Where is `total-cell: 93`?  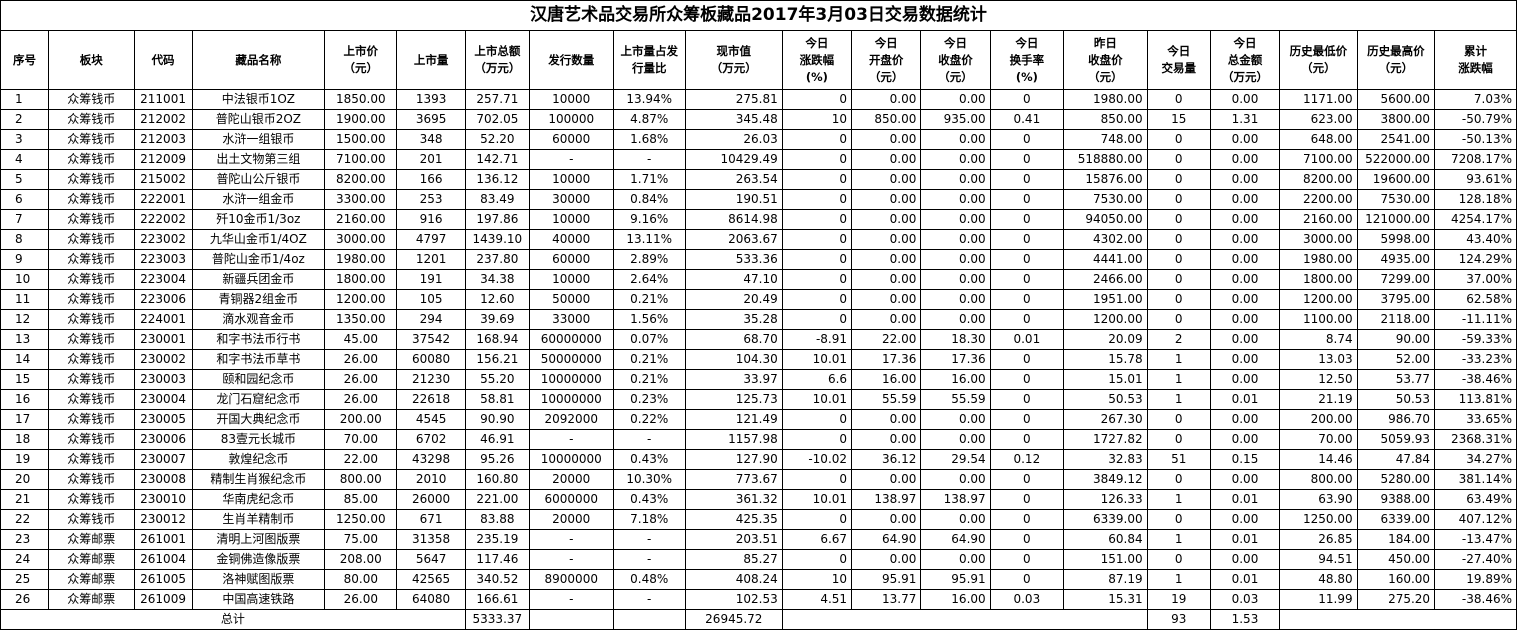
total-cell: 93 is located at coordinates (1178, 619).